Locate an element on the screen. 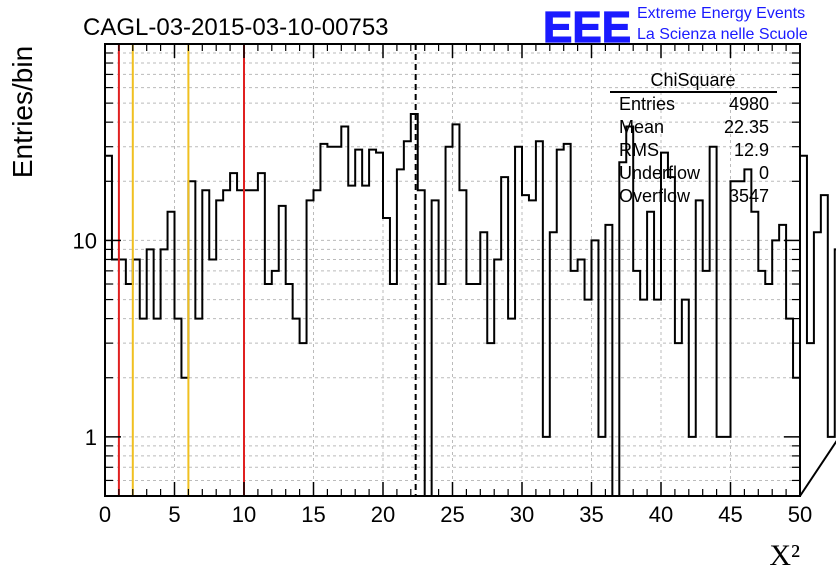 The image size is (836, 572). stats-value-mean: 22.35 is located at coordinates (746, 127).